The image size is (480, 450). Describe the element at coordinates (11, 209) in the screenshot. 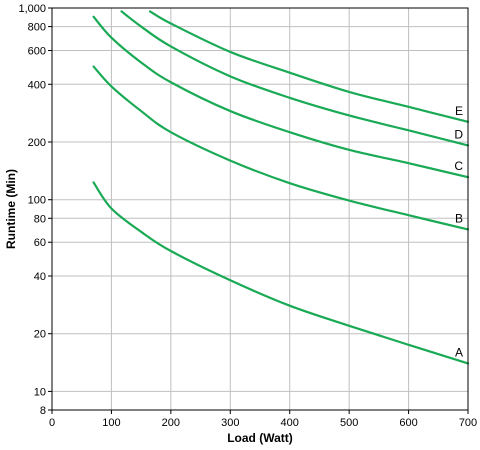

I see `y-axis-title: Runtime (Min)` at that location.